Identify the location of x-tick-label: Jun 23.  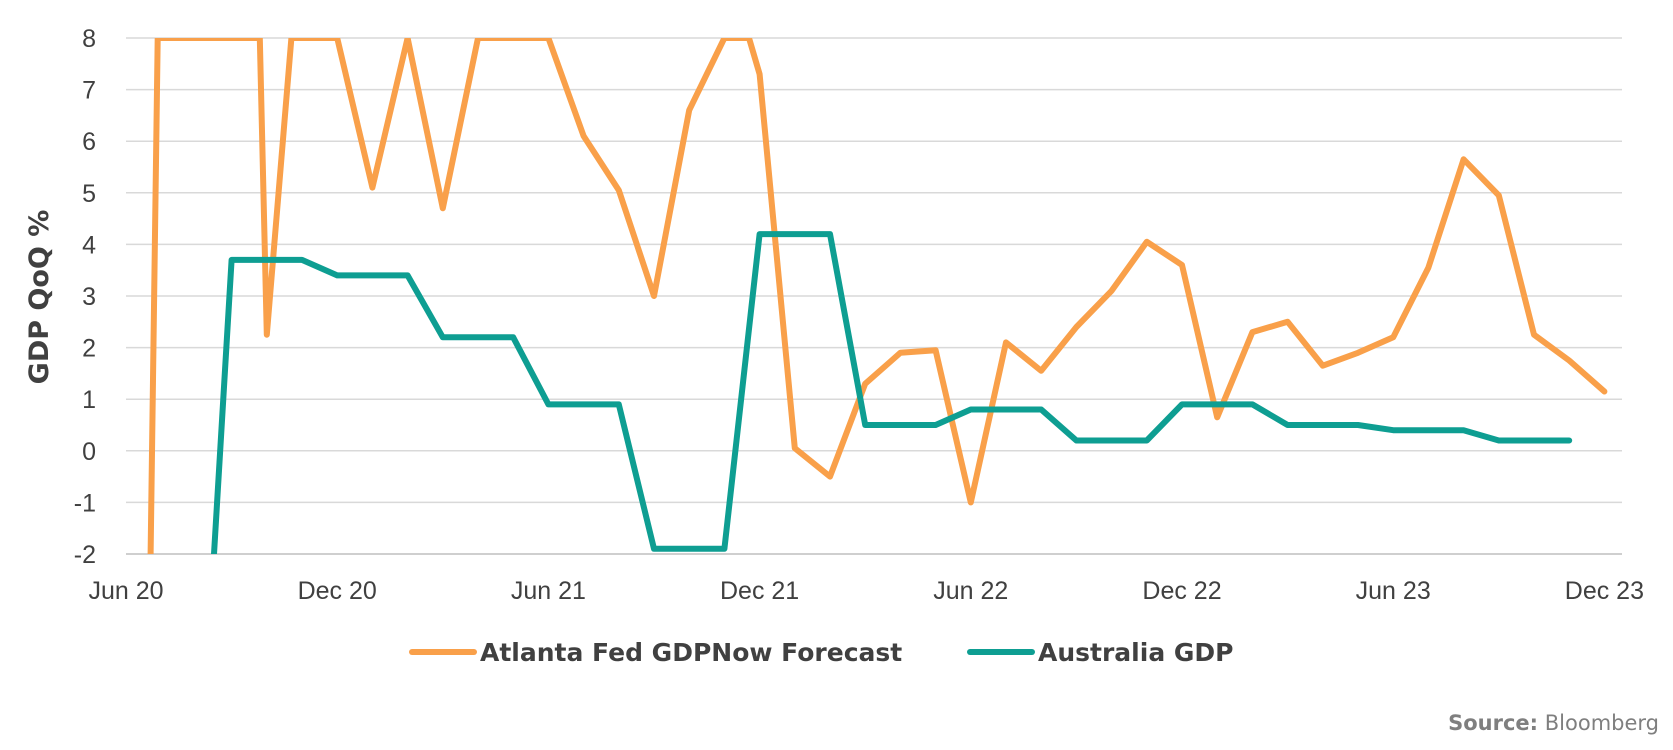
(1393, 591).